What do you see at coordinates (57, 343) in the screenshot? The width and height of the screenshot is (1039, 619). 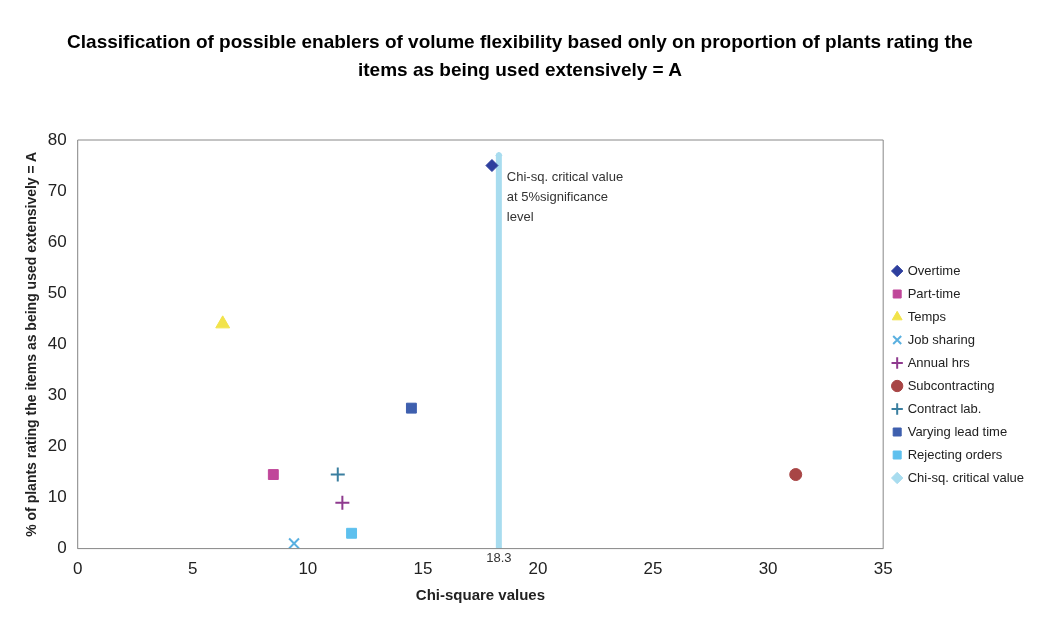 I see `y-tick-label: 40` at bounding box center [57, 343].